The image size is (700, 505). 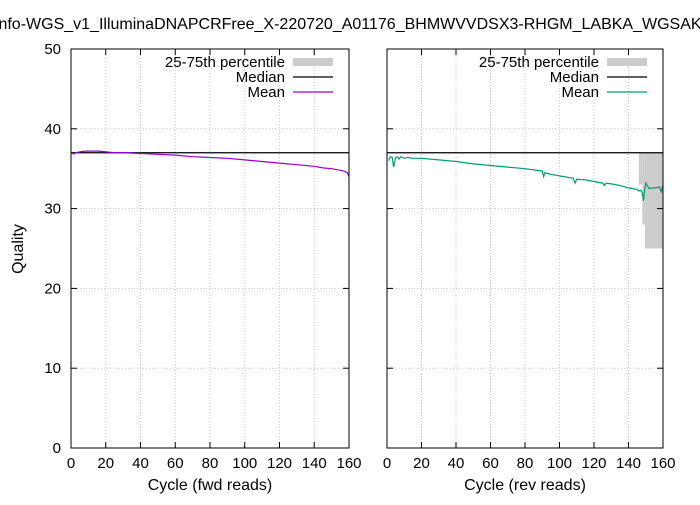 What do you see at coordinates (52, 129) in the screenshot?
I see `y-tick-label: 40` at bounding box center [52, 129].